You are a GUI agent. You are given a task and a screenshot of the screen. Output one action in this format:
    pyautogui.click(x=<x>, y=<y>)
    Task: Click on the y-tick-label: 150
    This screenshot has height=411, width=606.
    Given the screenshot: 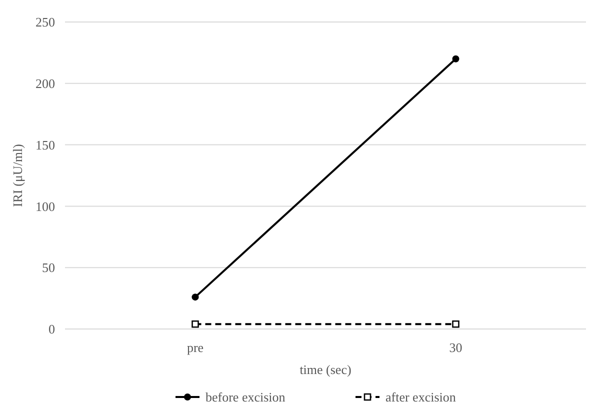 What is the action you would take?
    pyautogui.click(x=45, y=144)
    